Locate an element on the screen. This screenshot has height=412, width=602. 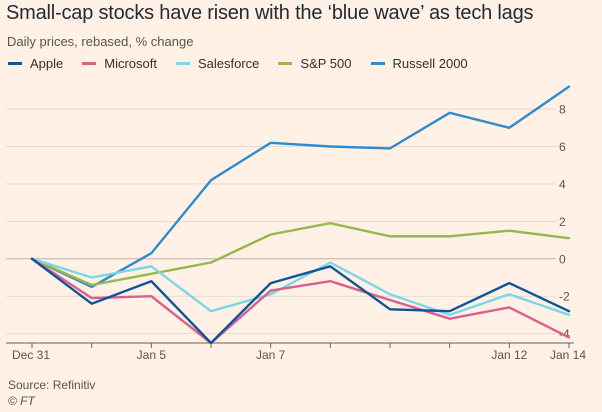
legend-swatch-sp500 is located at coordinates (285, 63).